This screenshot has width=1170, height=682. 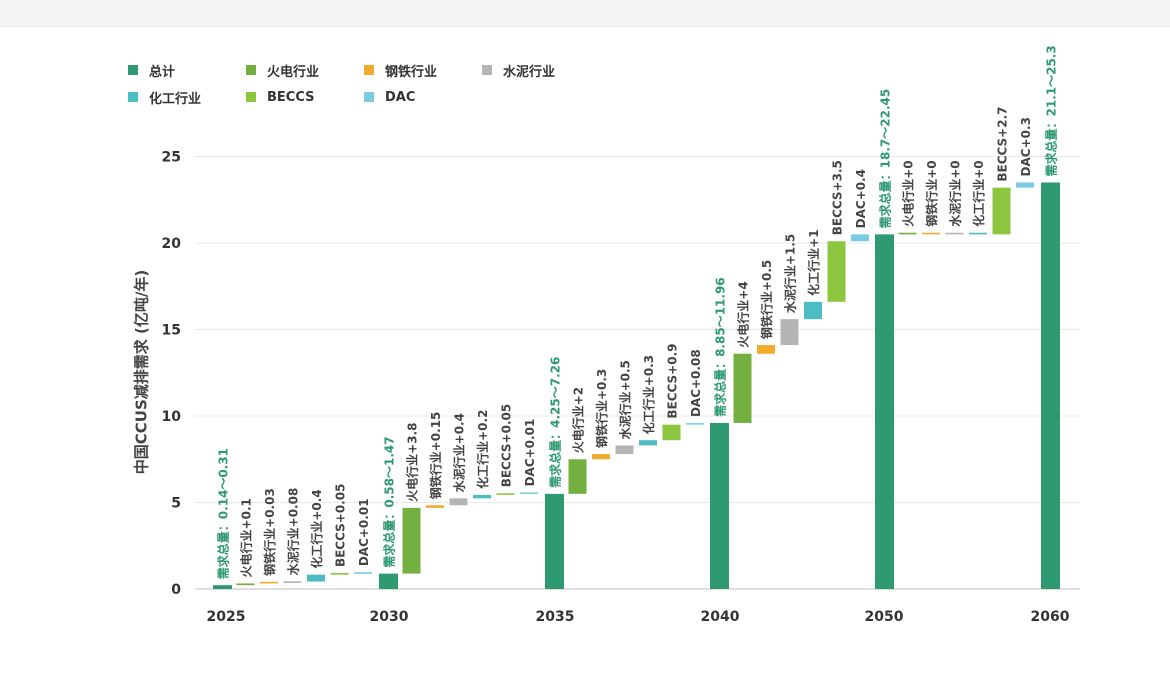 I want to click on bar-label: 钢铁行业+0.03, so click(x=269, y=532).